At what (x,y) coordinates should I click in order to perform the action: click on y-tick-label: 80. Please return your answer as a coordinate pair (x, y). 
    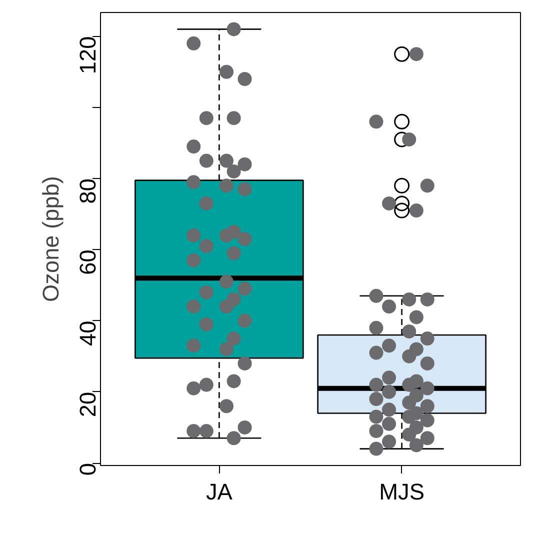
    Looking at the image, I should click on (87, 191).